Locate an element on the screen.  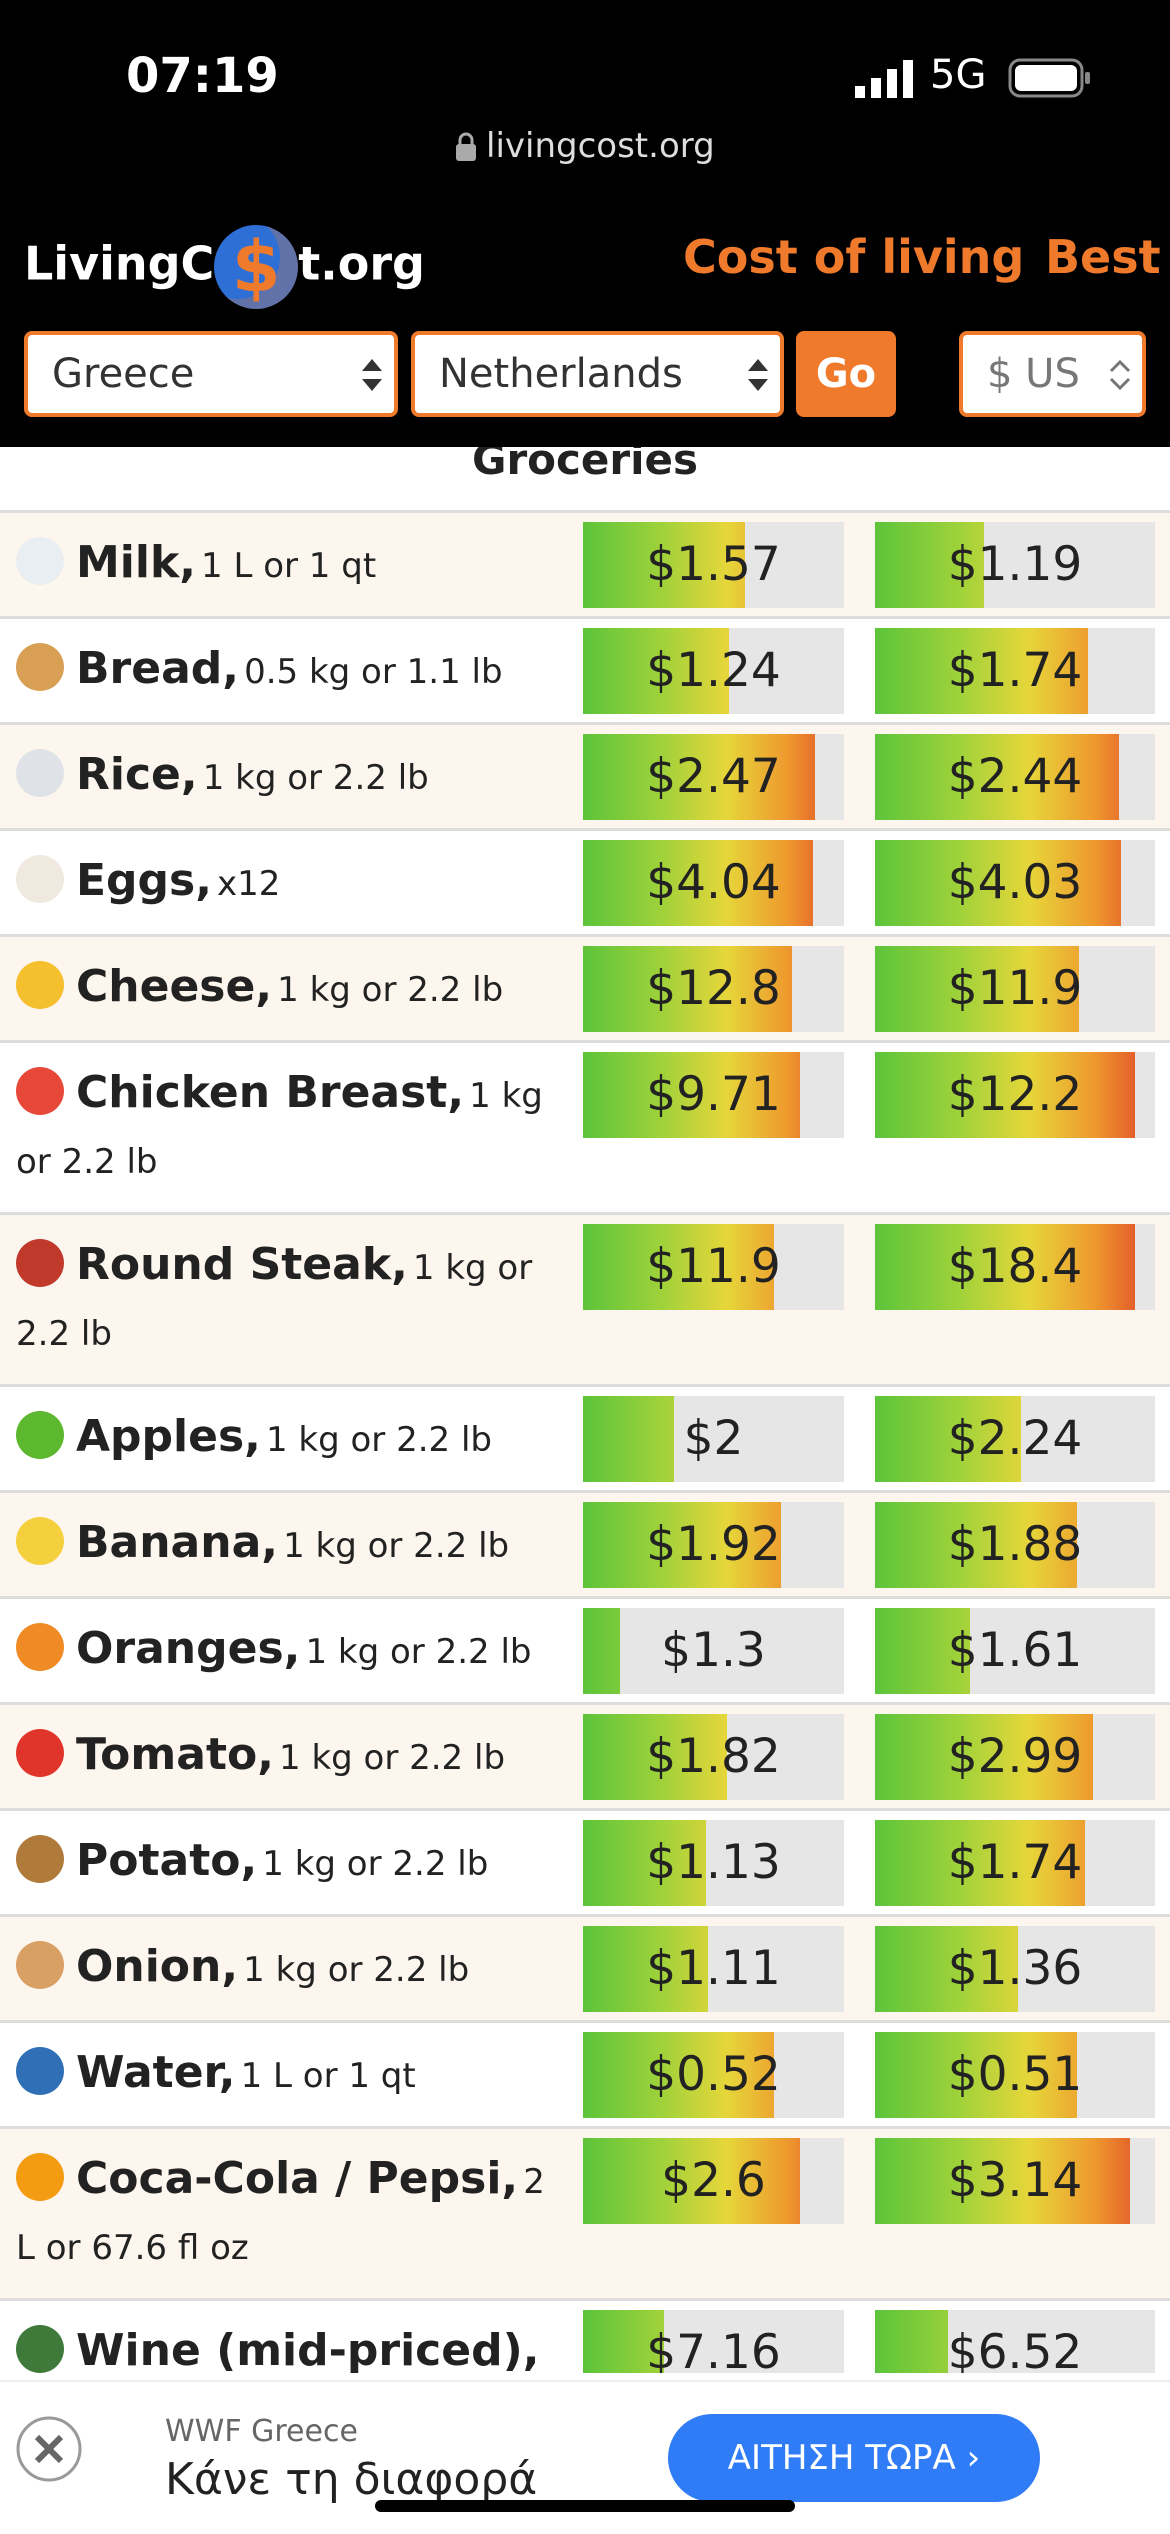
price-bar: $1.82 is located at coordinates (713, 1757).